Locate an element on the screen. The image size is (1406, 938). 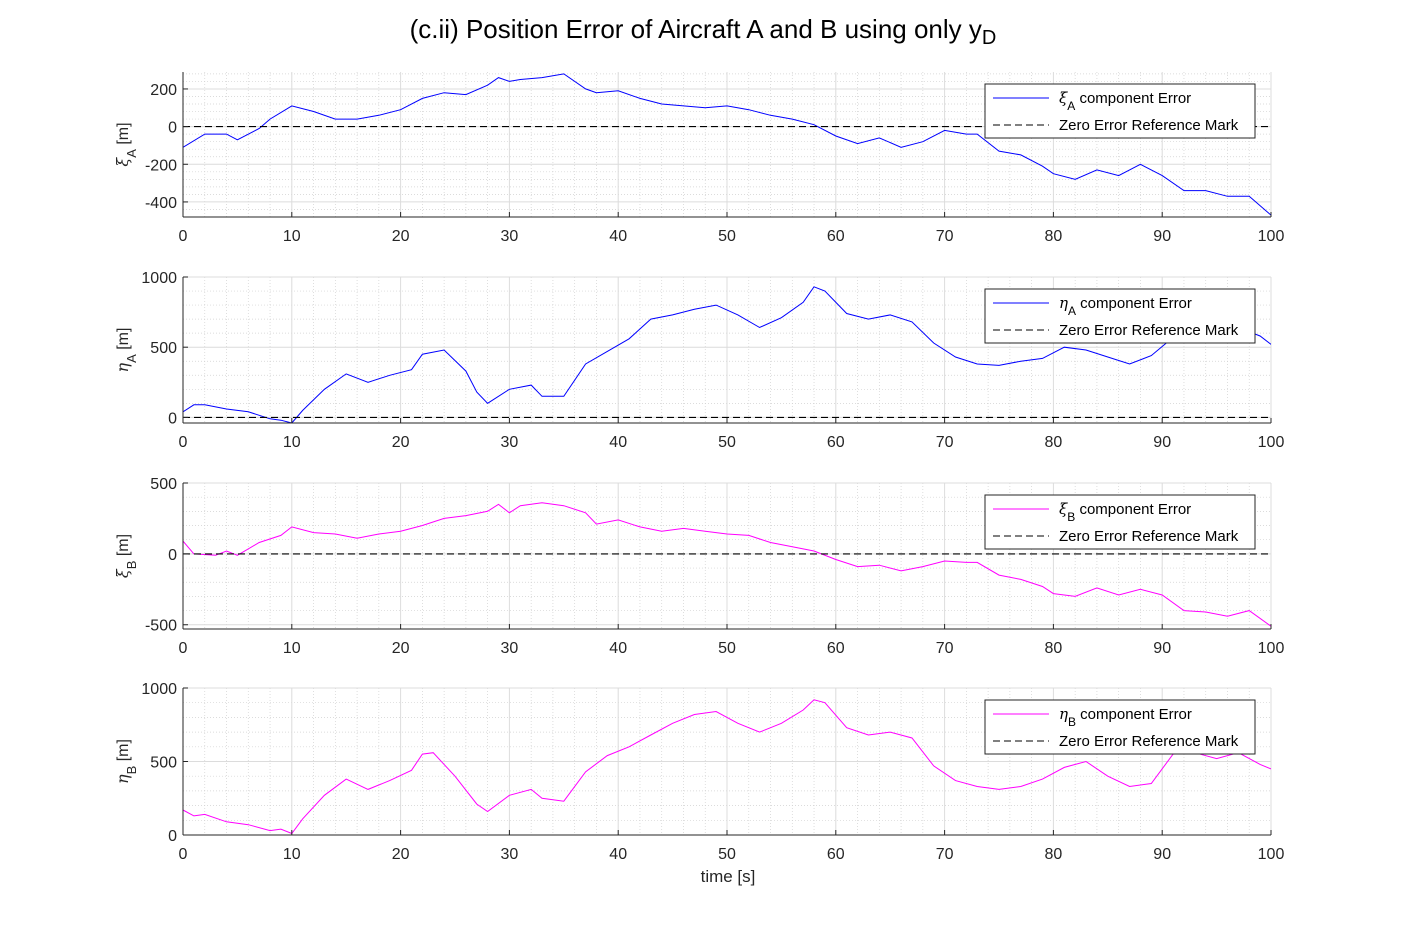
y-axis-label: ηA [m] is located at coordinates (126, 350).